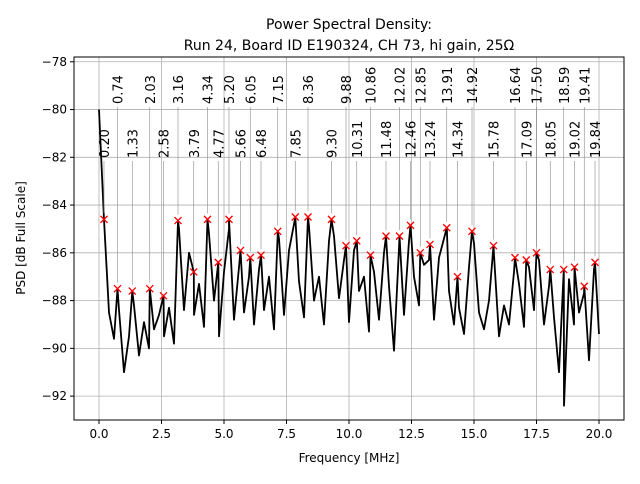  I want to click on peak-label: 19.84, so click(596, 139).